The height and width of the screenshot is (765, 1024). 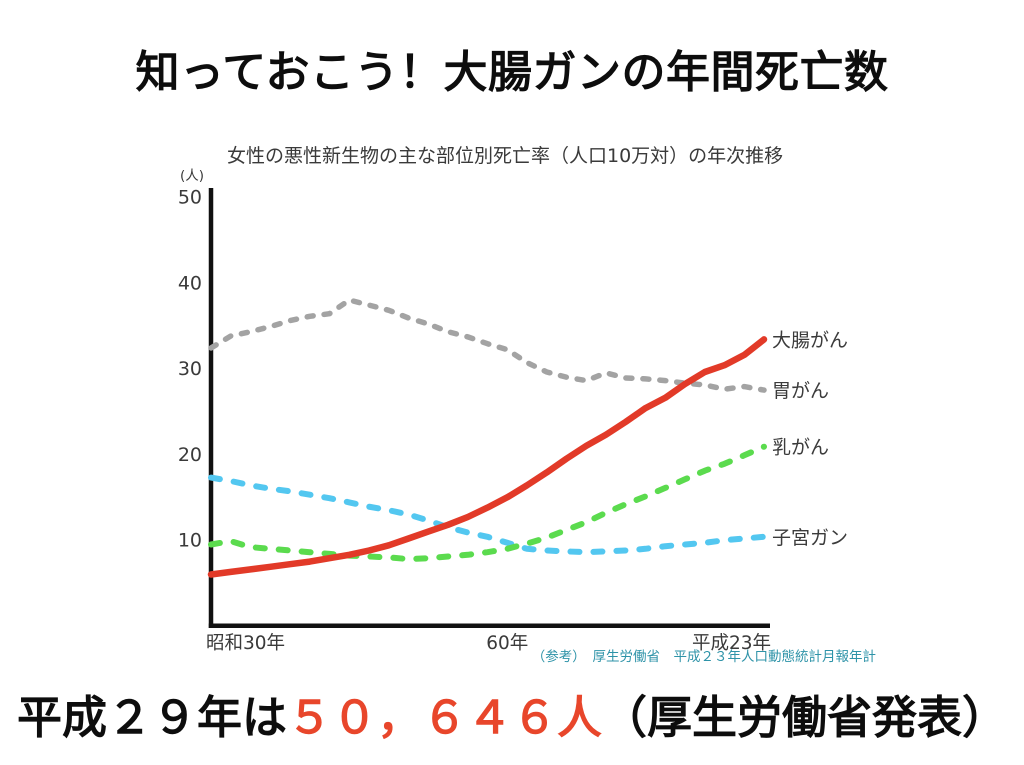 What do you see at coordinates (704, 656) in the screenshot?
I see `chart-source-note: （参考） 厚生労働省 平成２３年人口動態統計月報年計` at bounding box center [704, 656].